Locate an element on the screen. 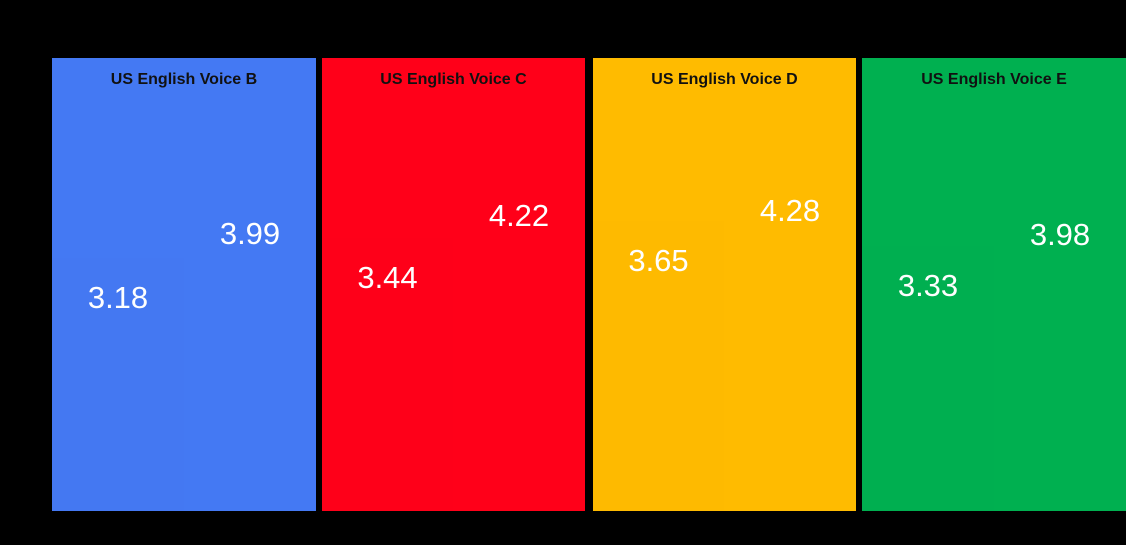 This screenshot has height=545, width=1126. bar-2: 3.99 is located at coordinates (250, 352).